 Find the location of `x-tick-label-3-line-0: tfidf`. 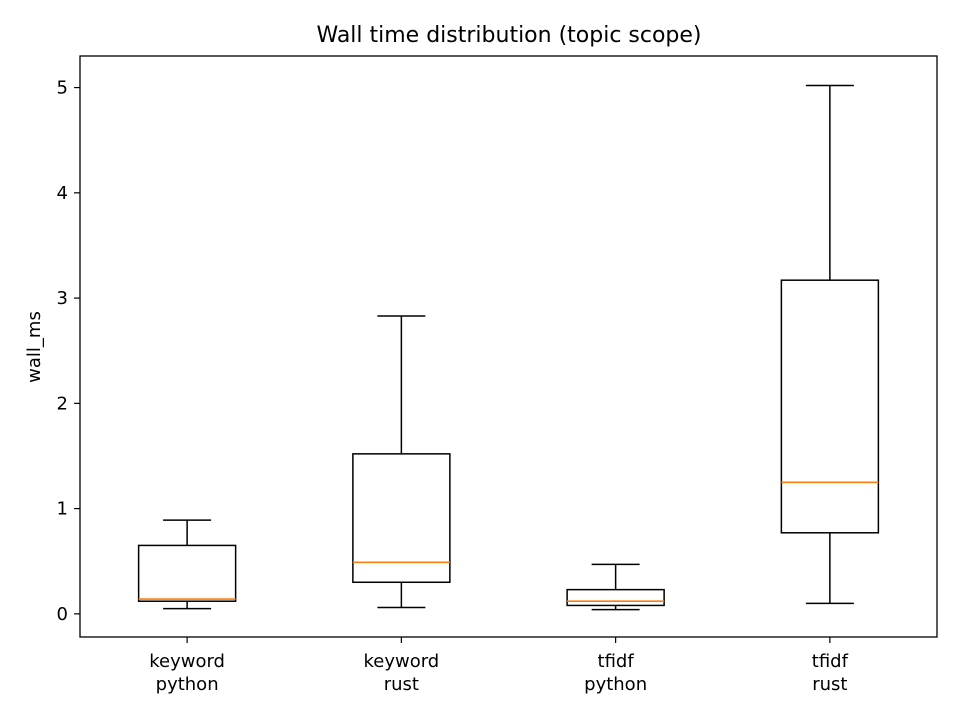

x-tick-label-3-line-0: tfidf is located at coordinates (830, 661).